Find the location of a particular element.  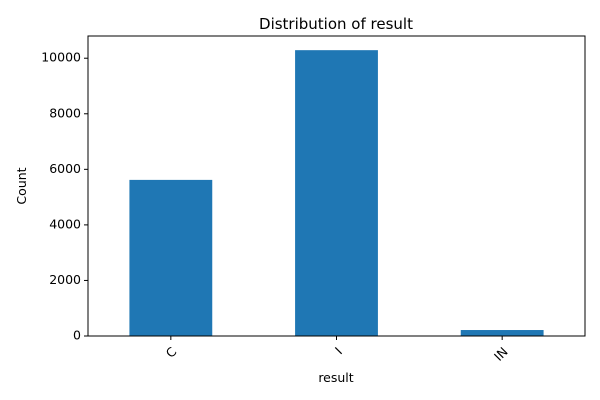

x-tick-label: I is located at coordinates (338, 350).